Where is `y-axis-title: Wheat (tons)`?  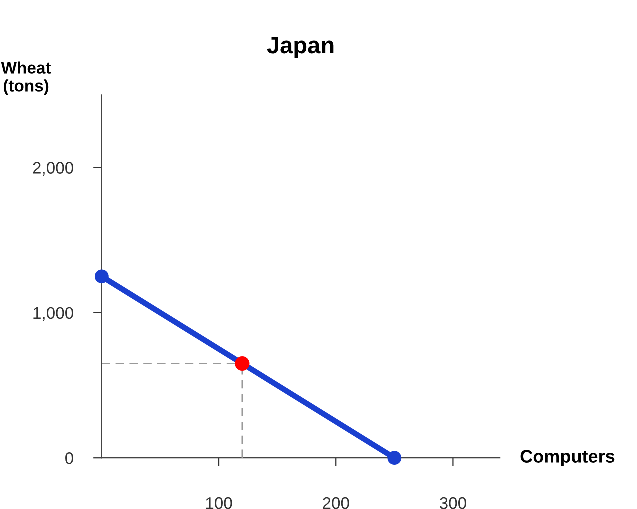
y-axis-title: Wheat (tons) is located at coordinates (26, 79).